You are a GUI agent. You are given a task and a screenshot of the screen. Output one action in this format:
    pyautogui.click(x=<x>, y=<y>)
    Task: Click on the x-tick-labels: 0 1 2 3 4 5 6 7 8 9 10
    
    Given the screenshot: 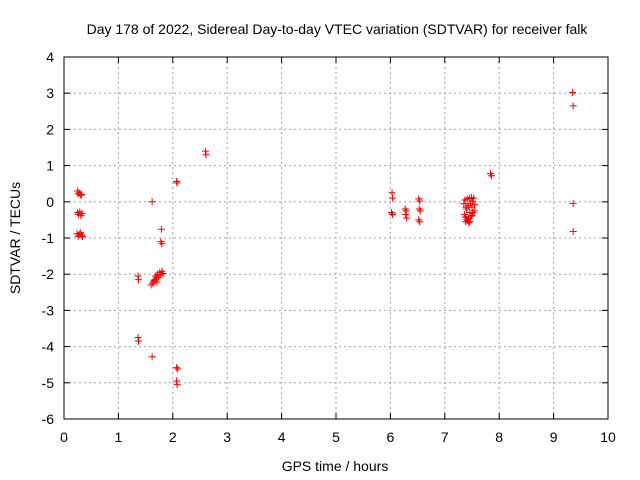 What is the action you would take?
    pyautogui.click(x=338, y=437)
    